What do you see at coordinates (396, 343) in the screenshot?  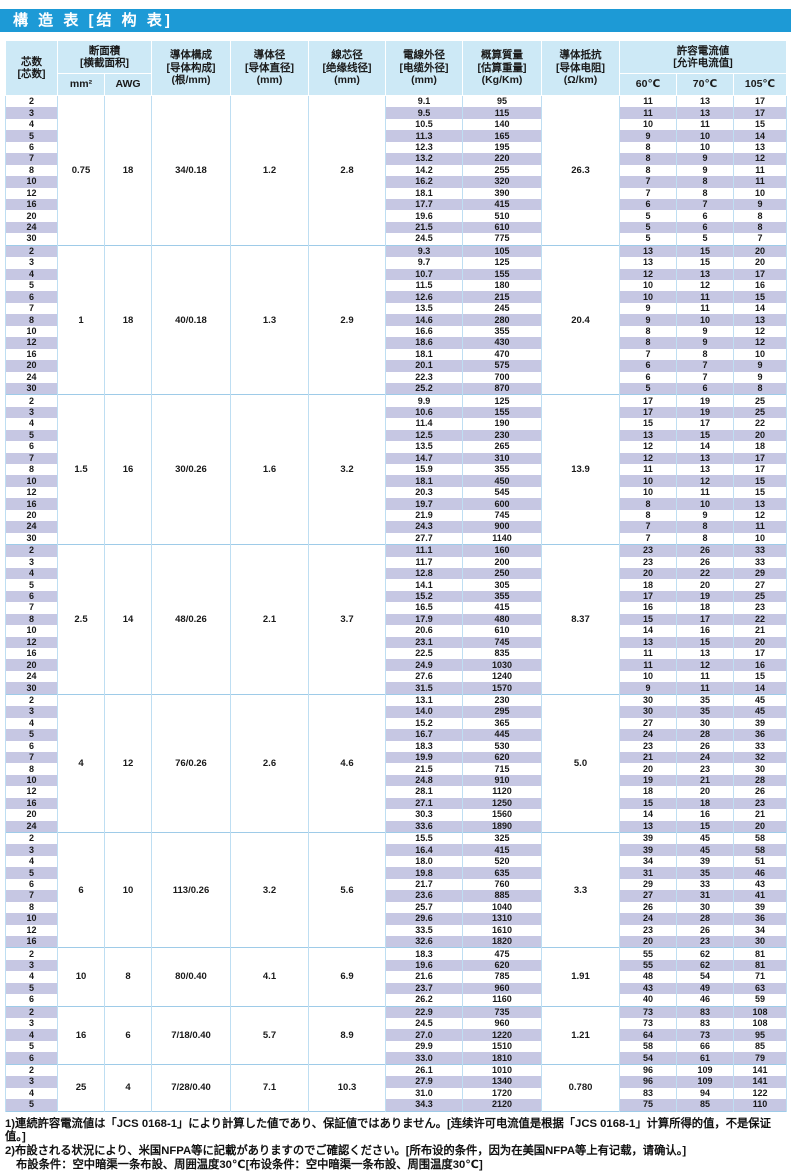 I see `table-row: 12 18.6 430 8 9 12` at bounding box center [396, 343].